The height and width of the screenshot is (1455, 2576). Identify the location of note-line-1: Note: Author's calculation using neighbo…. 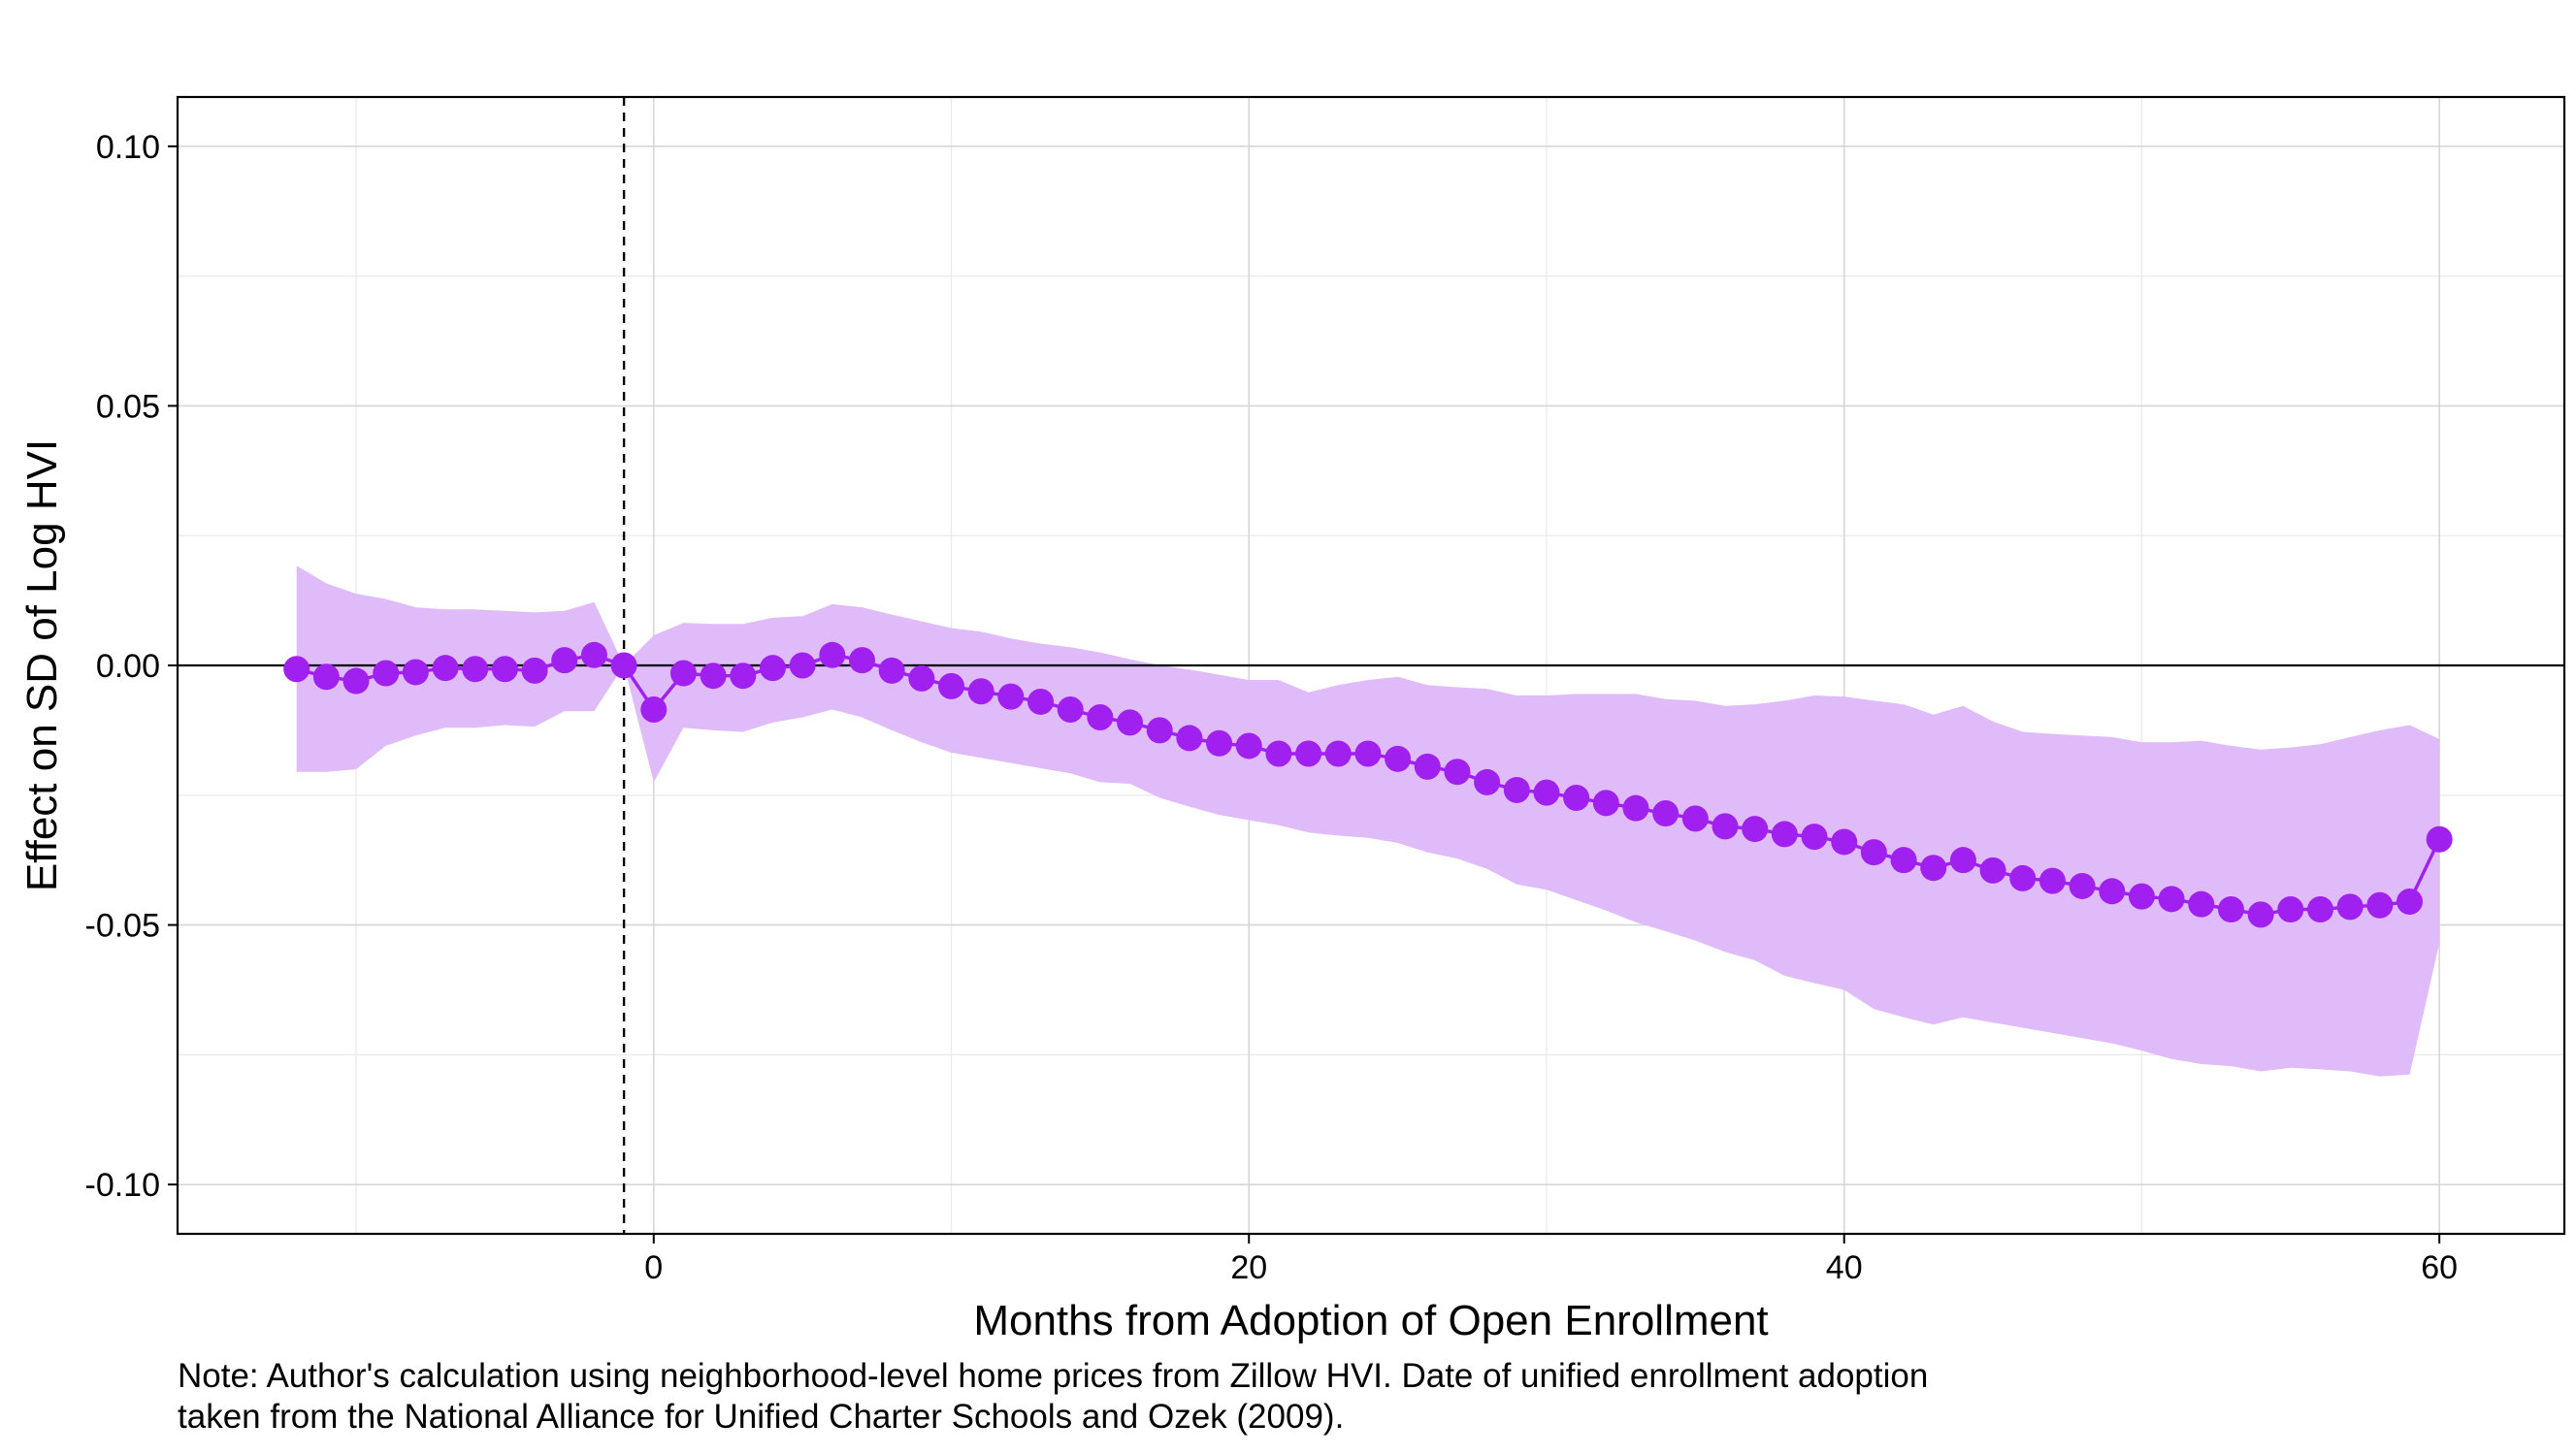
(1053, 1376).